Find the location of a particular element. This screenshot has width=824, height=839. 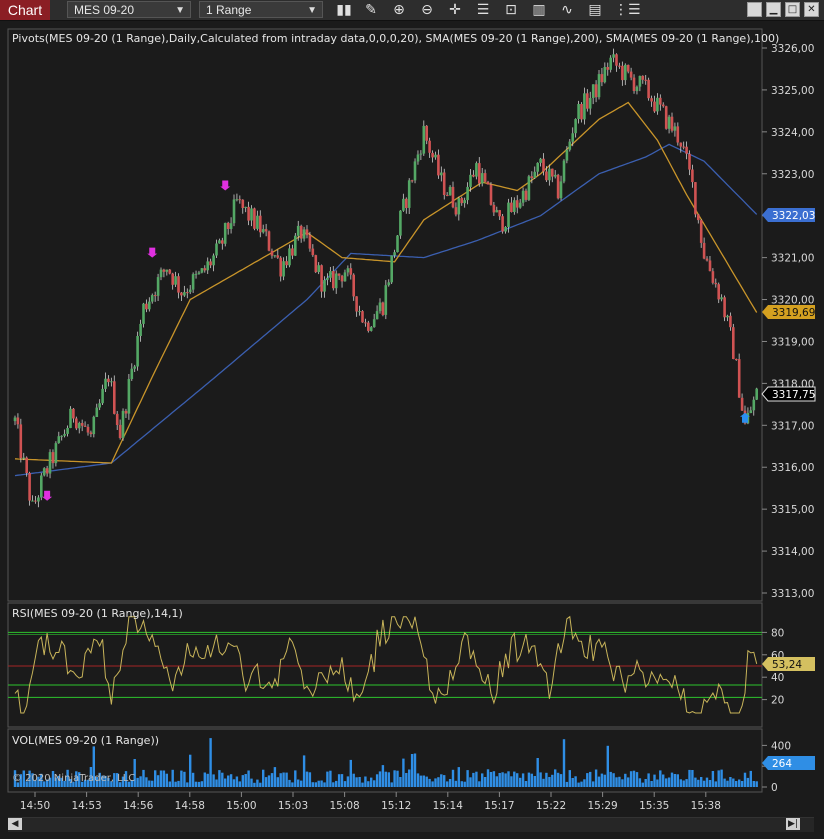

time-tick-label: 15:17 is located at coordinates (499, 806).